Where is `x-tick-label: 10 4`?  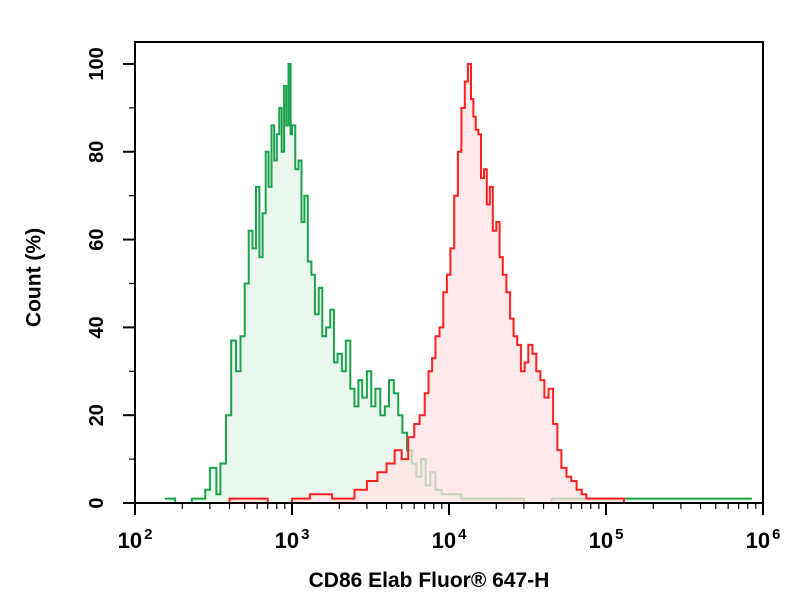
x-tick-label: 10 4 is located at coordinates (449, 539).